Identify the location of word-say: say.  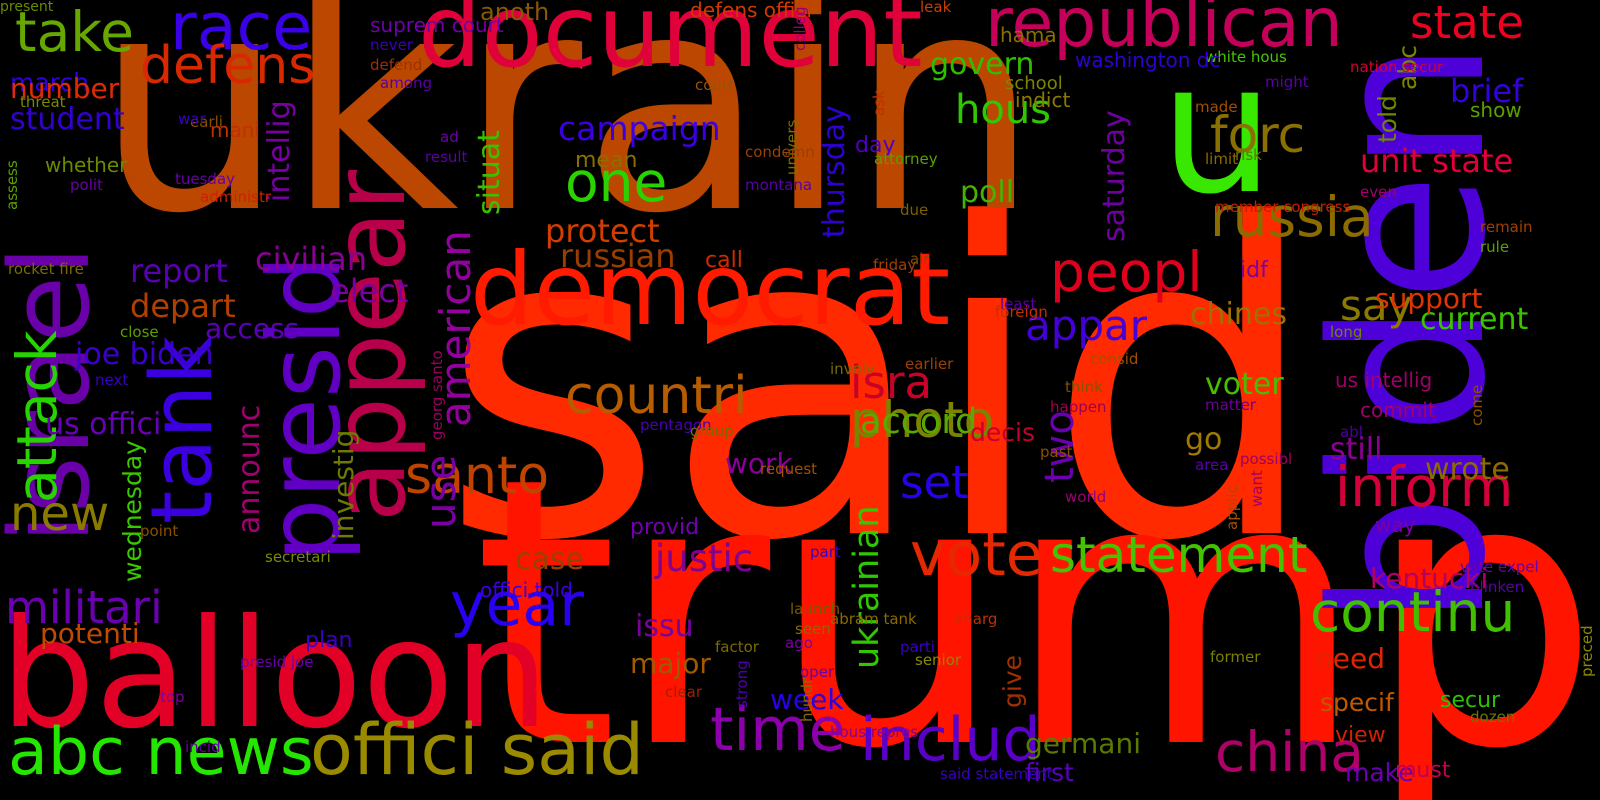
(1376, 305).